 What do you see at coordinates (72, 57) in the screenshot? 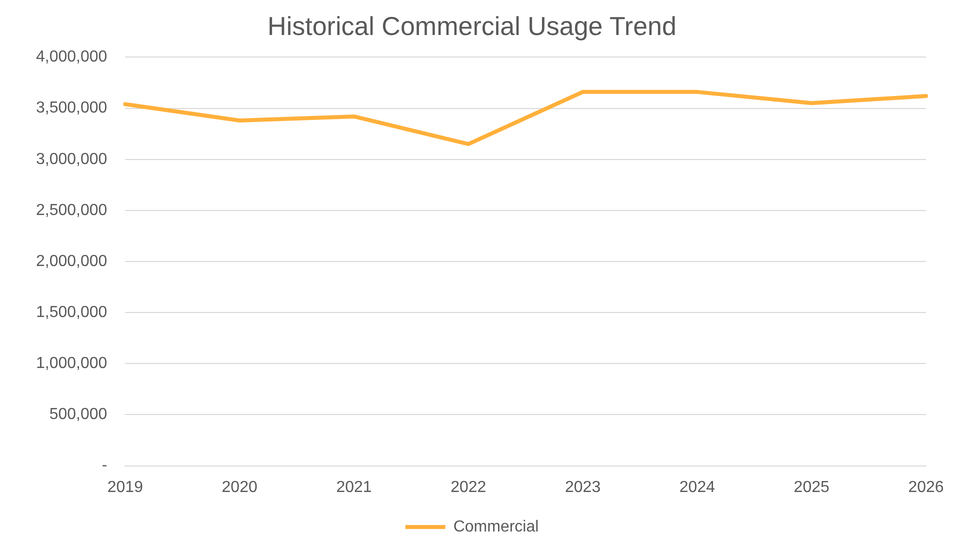
I see `y-tick-label: 4,000,000` at bounding box center [72, 57].